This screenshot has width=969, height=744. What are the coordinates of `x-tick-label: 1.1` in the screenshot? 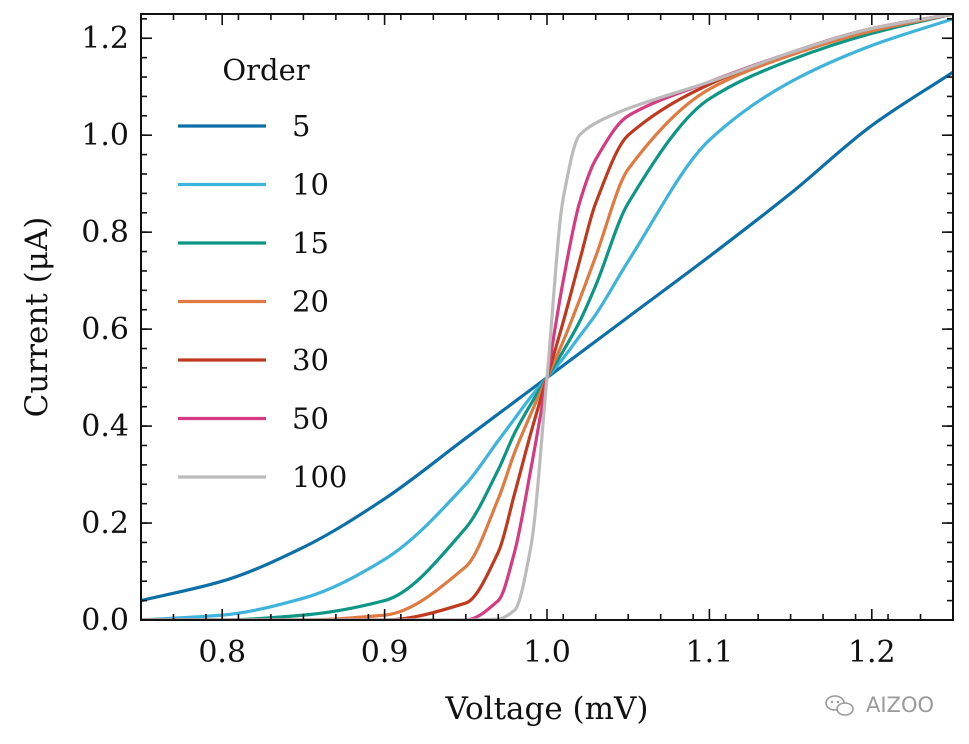 It's located at (710, 652).